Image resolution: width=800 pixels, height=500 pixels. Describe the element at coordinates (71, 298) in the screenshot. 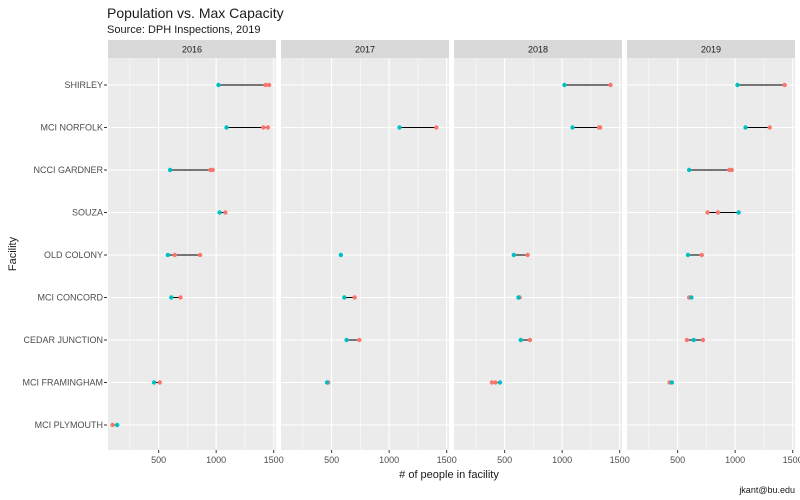

I see `y-tick-label: MCI CONCORD` at that location.